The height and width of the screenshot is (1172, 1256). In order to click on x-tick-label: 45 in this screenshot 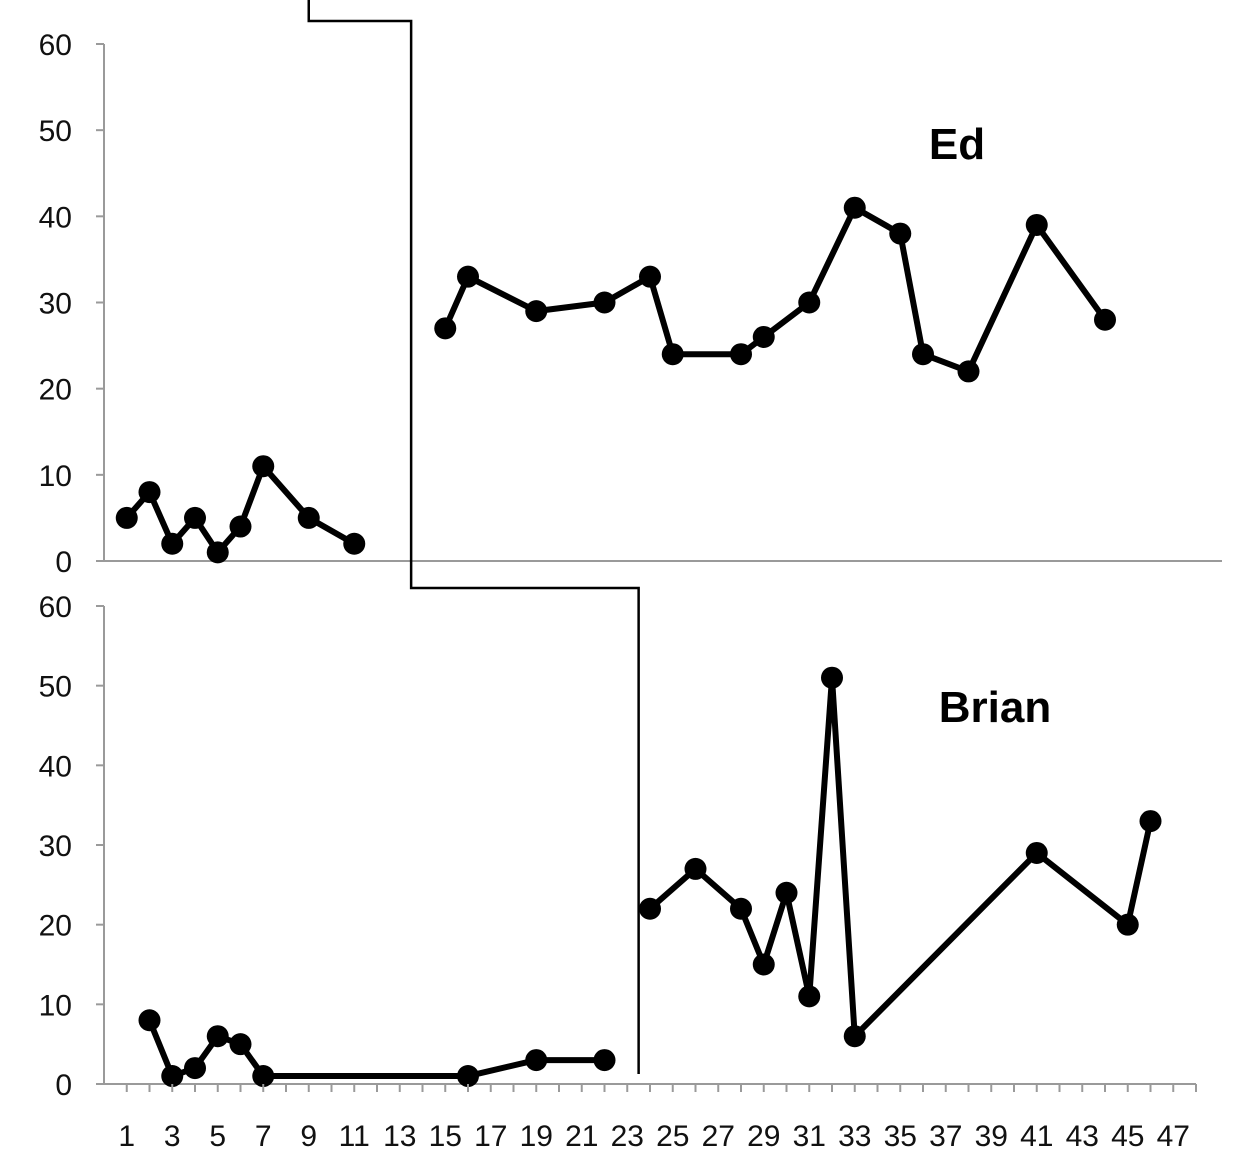, I will do `click(1127, 1136)`.